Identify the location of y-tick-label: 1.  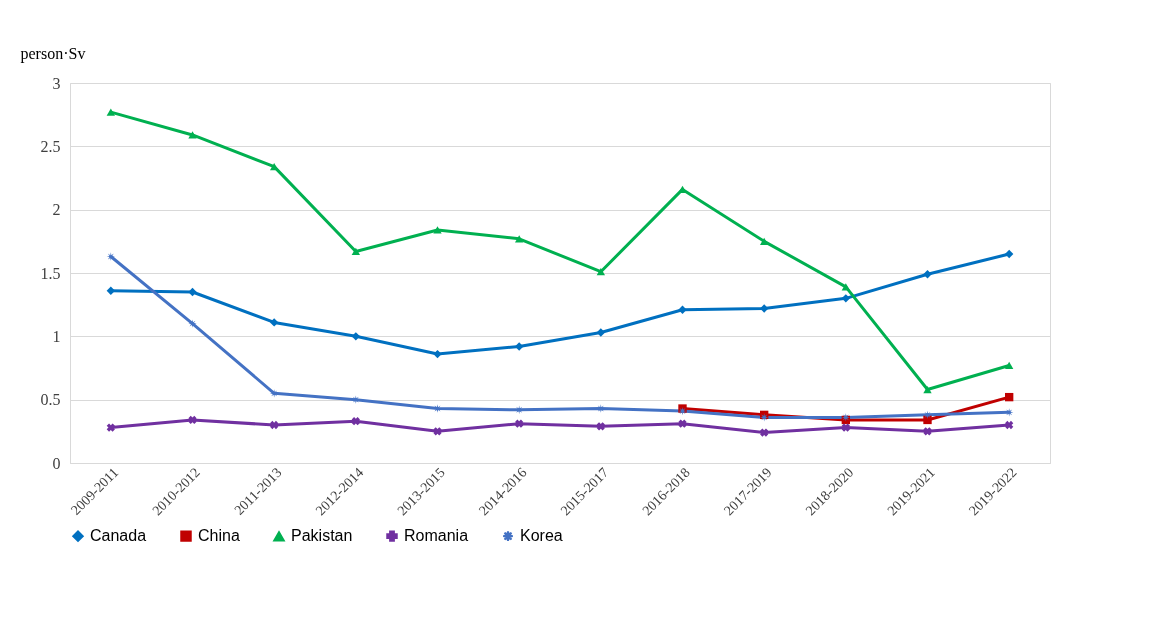
(56, 336).